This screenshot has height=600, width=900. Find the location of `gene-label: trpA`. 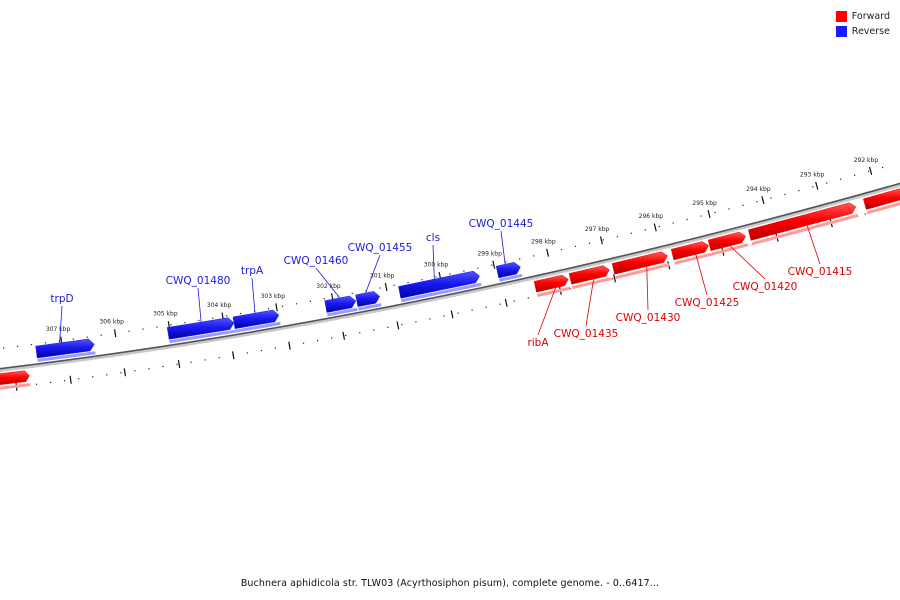

gene-label: trpA is located at coordinates (252, 271).